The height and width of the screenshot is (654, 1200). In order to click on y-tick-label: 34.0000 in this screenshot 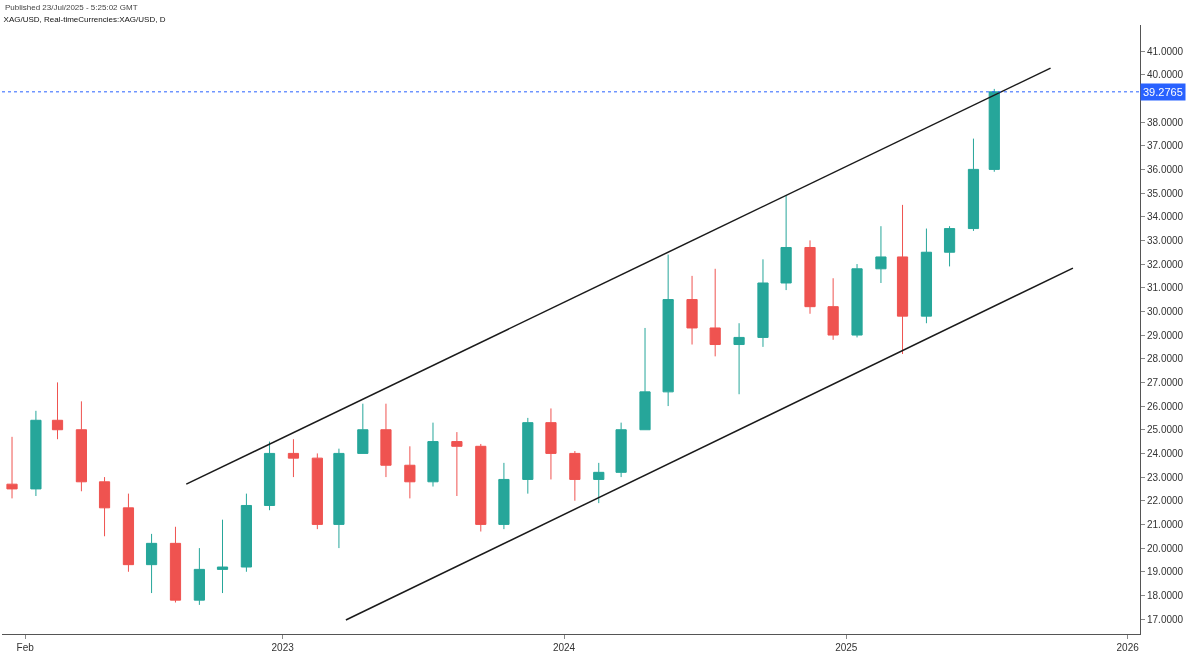, I will do `click(1165, 217)`.